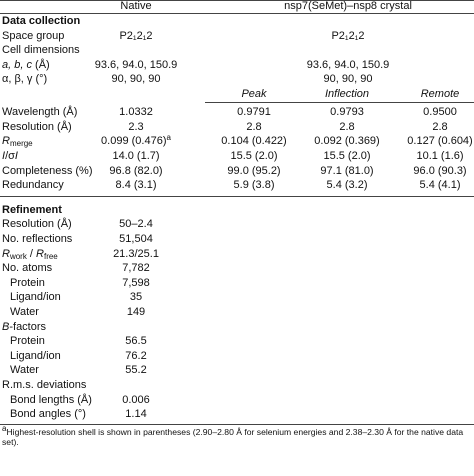  I want to click on native-value: 7,782, so click(136, 268).